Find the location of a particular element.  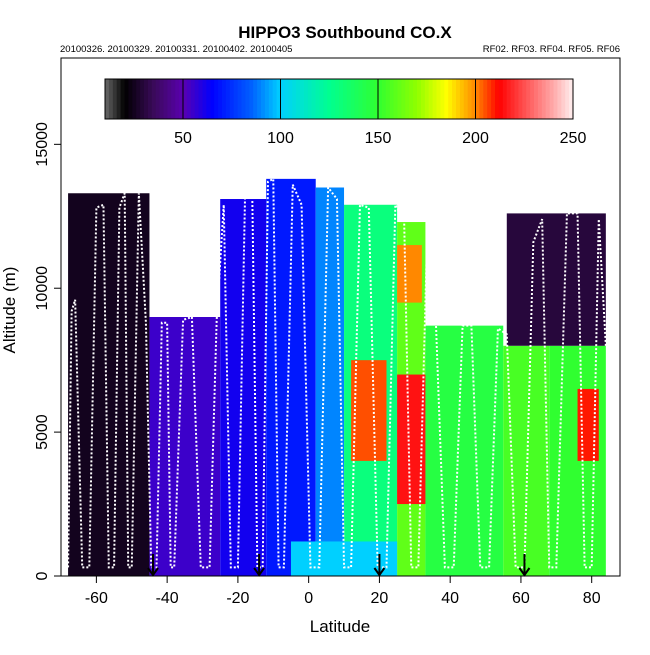

y-axis: 0 5000 10000 15000 is located at coordinates (48, 351).